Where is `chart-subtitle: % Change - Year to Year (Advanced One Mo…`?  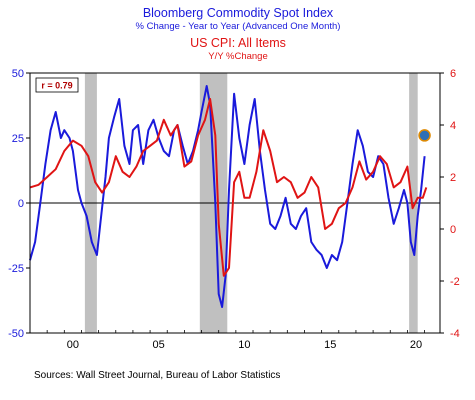 chart-subtitle: % Change - Year to Year (Advanced One Mo… is located at coordinates (238, 26).